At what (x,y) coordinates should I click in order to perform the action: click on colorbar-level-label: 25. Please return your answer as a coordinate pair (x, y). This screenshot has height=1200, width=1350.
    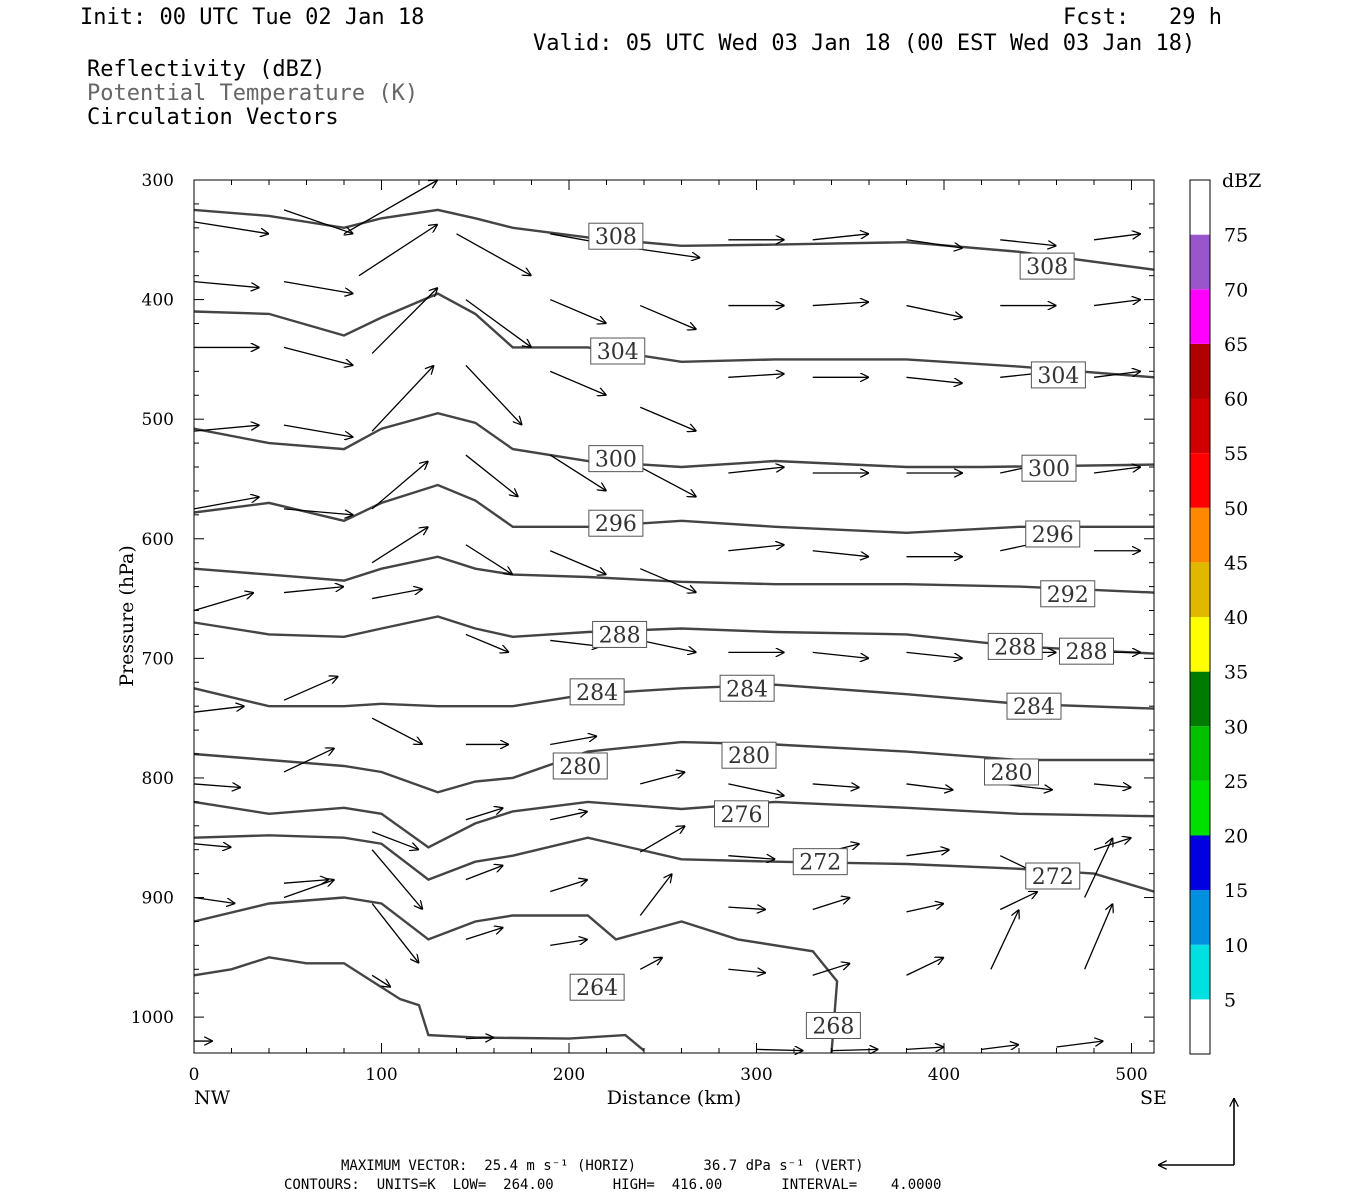
    Looking at the image, I should click on (1236, 782).